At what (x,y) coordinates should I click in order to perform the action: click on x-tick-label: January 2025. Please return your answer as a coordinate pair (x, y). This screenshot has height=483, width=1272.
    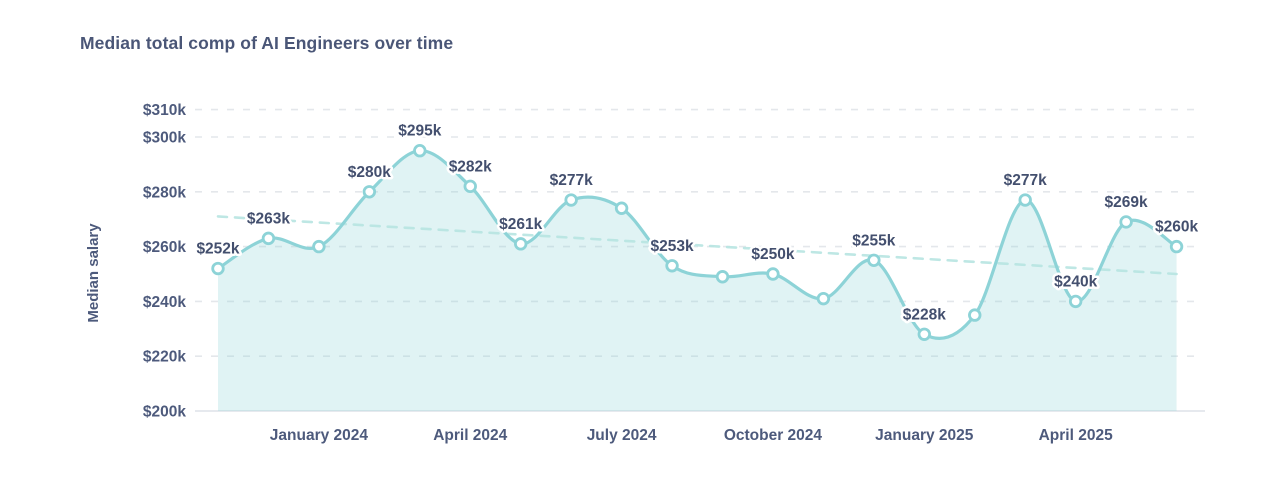
    Looking at the image, I should click on (924, 435).